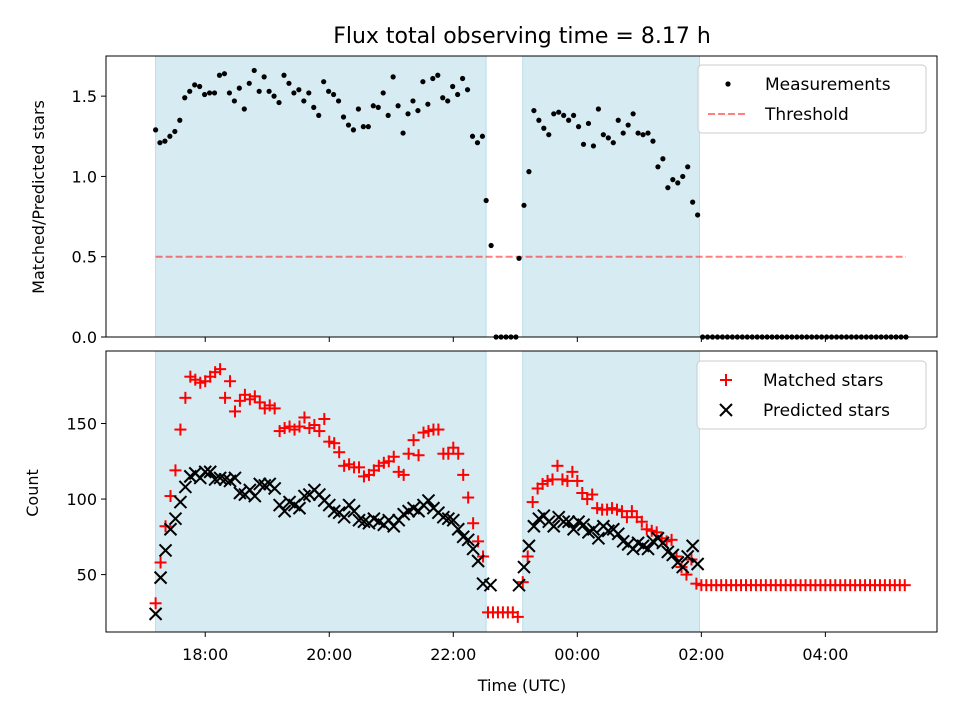 Image resolution: width=960 pixels, height=720 pixels. I want to click on bottom-y-axis-label: Count, so click(32, 493).